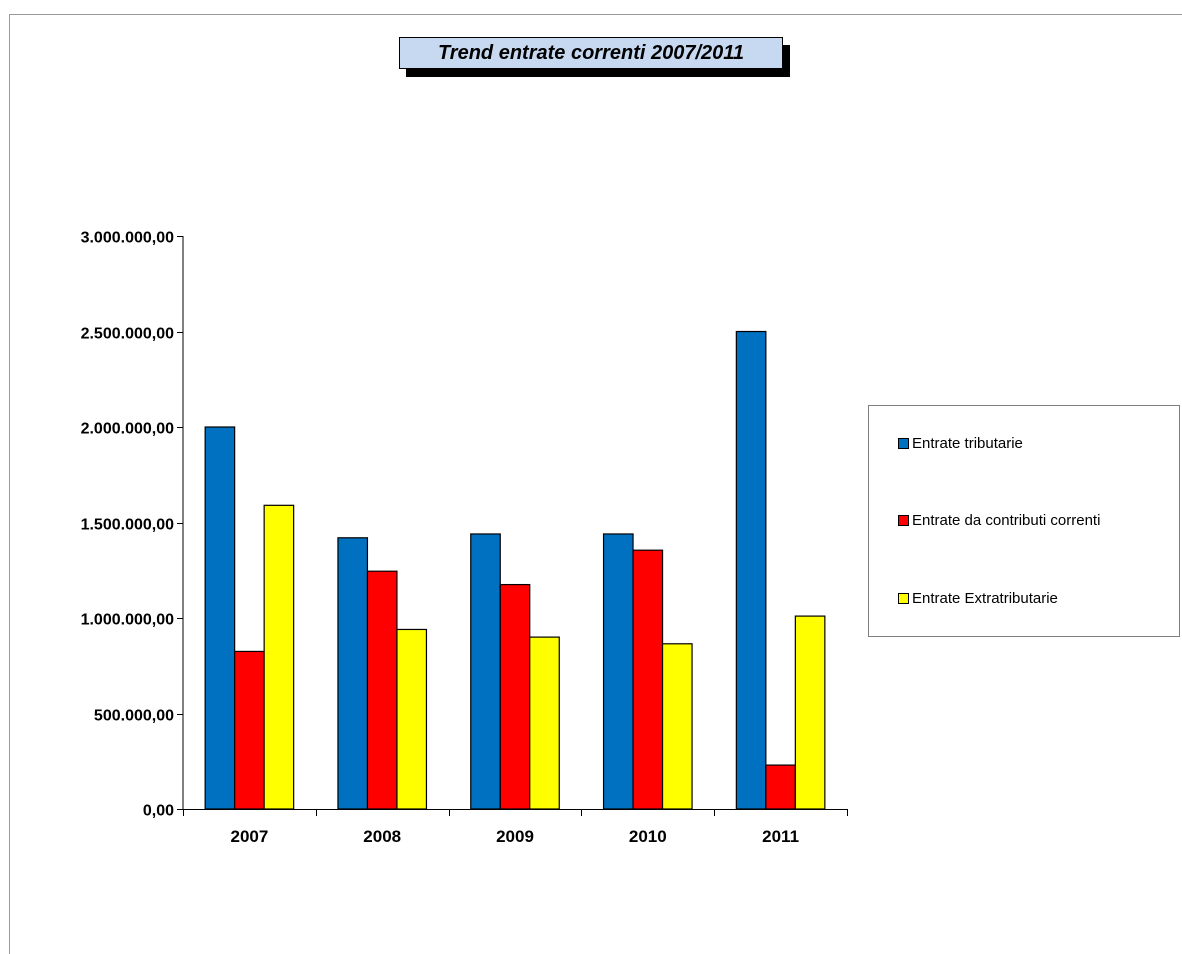 The width and height of the screenshot is (1182, 954). What do you see at coordinates (128, 429) in the screenshot?
I see `y-tick-label: 2.000.000,00` at bounding box center [128, 429].